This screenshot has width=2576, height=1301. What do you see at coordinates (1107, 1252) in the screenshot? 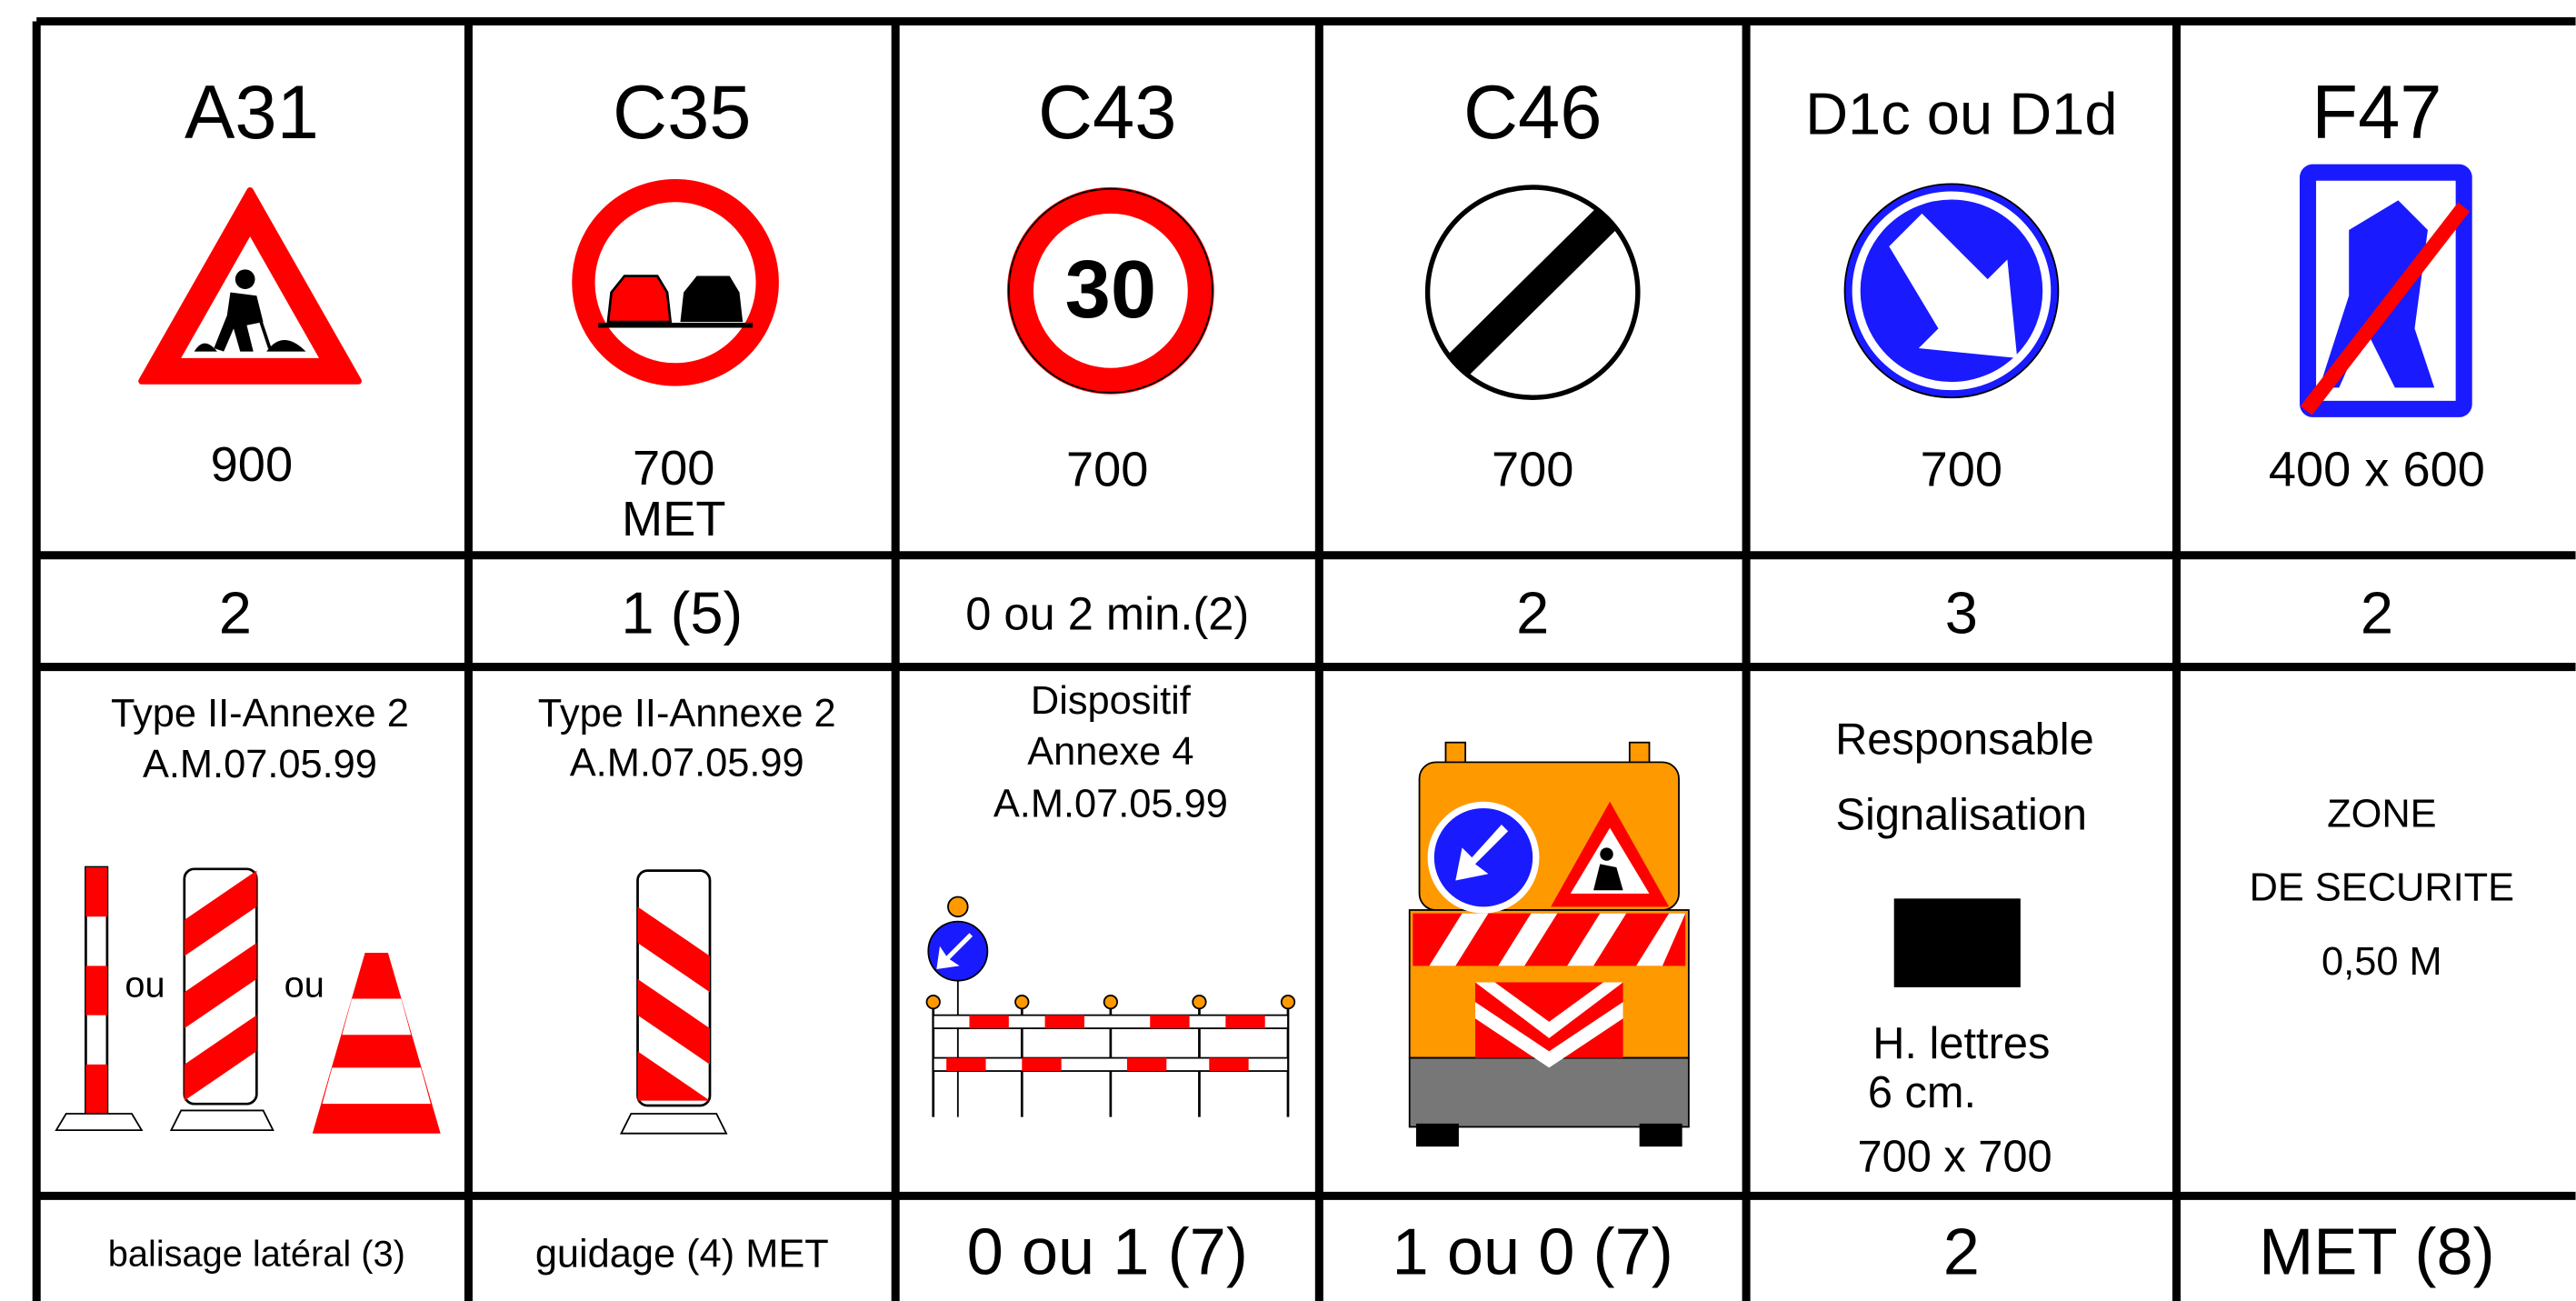
I see `footer: 0 ou 1 (7)` at bounding box center [1107, 1252].